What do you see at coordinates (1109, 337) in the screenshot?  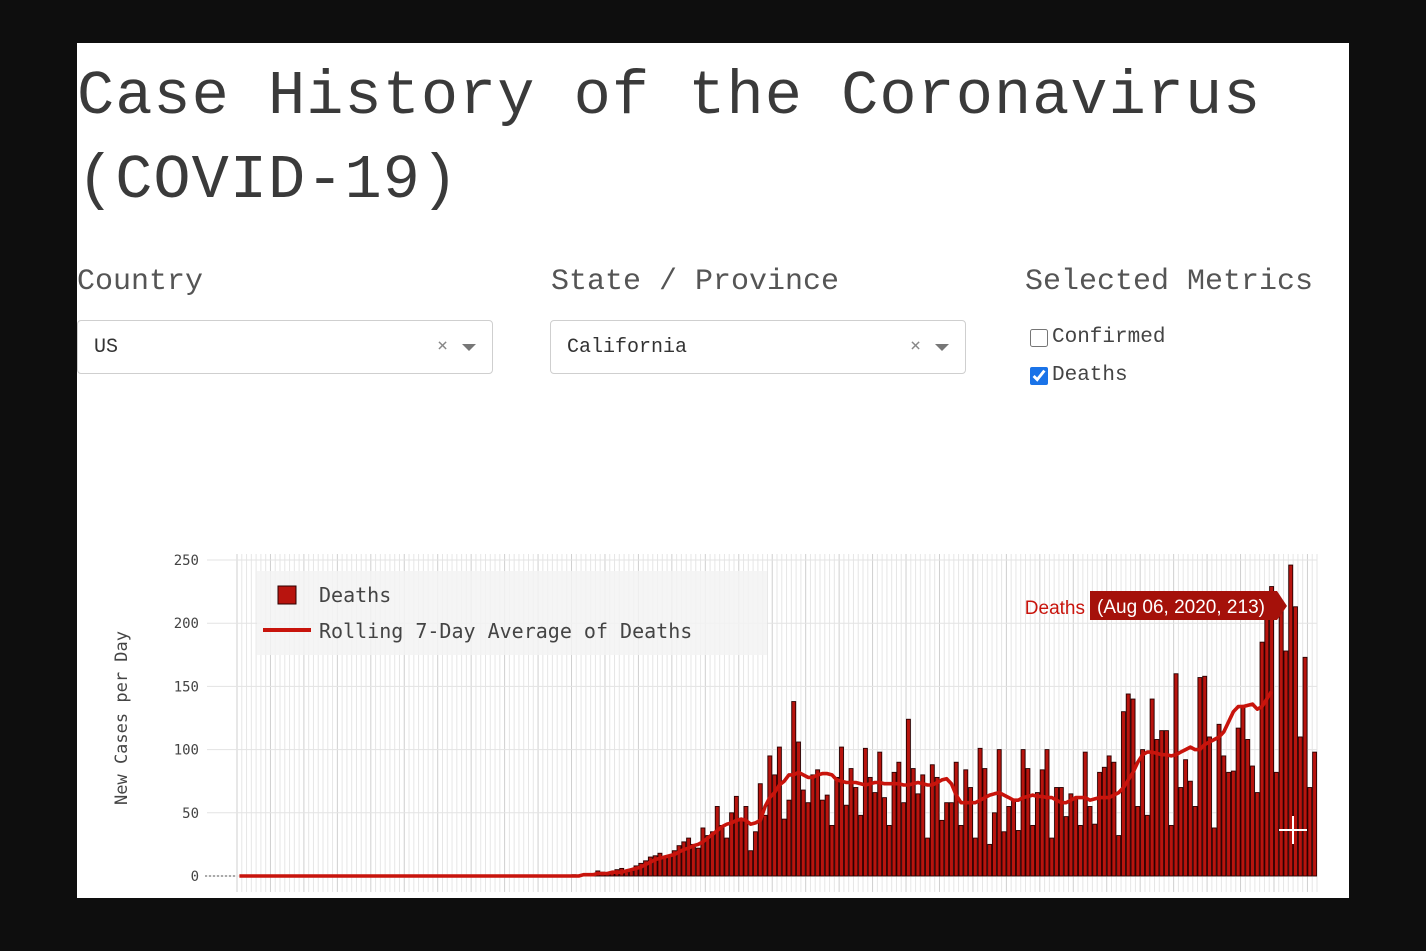 I see `confirmed-checkbox-label: Confirmed` at bounding box center [1109, 337].